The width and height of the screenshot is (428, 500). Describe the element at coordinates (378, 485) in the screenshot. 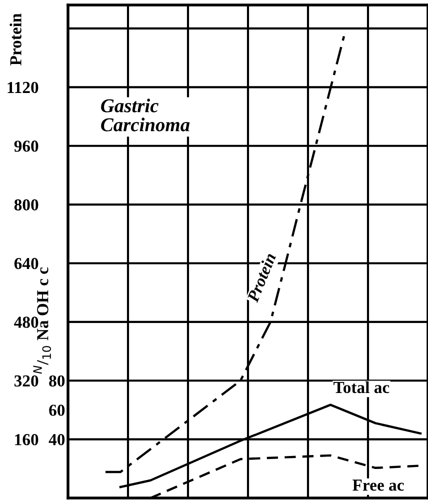

I see `series-label: Free ac` at that location.